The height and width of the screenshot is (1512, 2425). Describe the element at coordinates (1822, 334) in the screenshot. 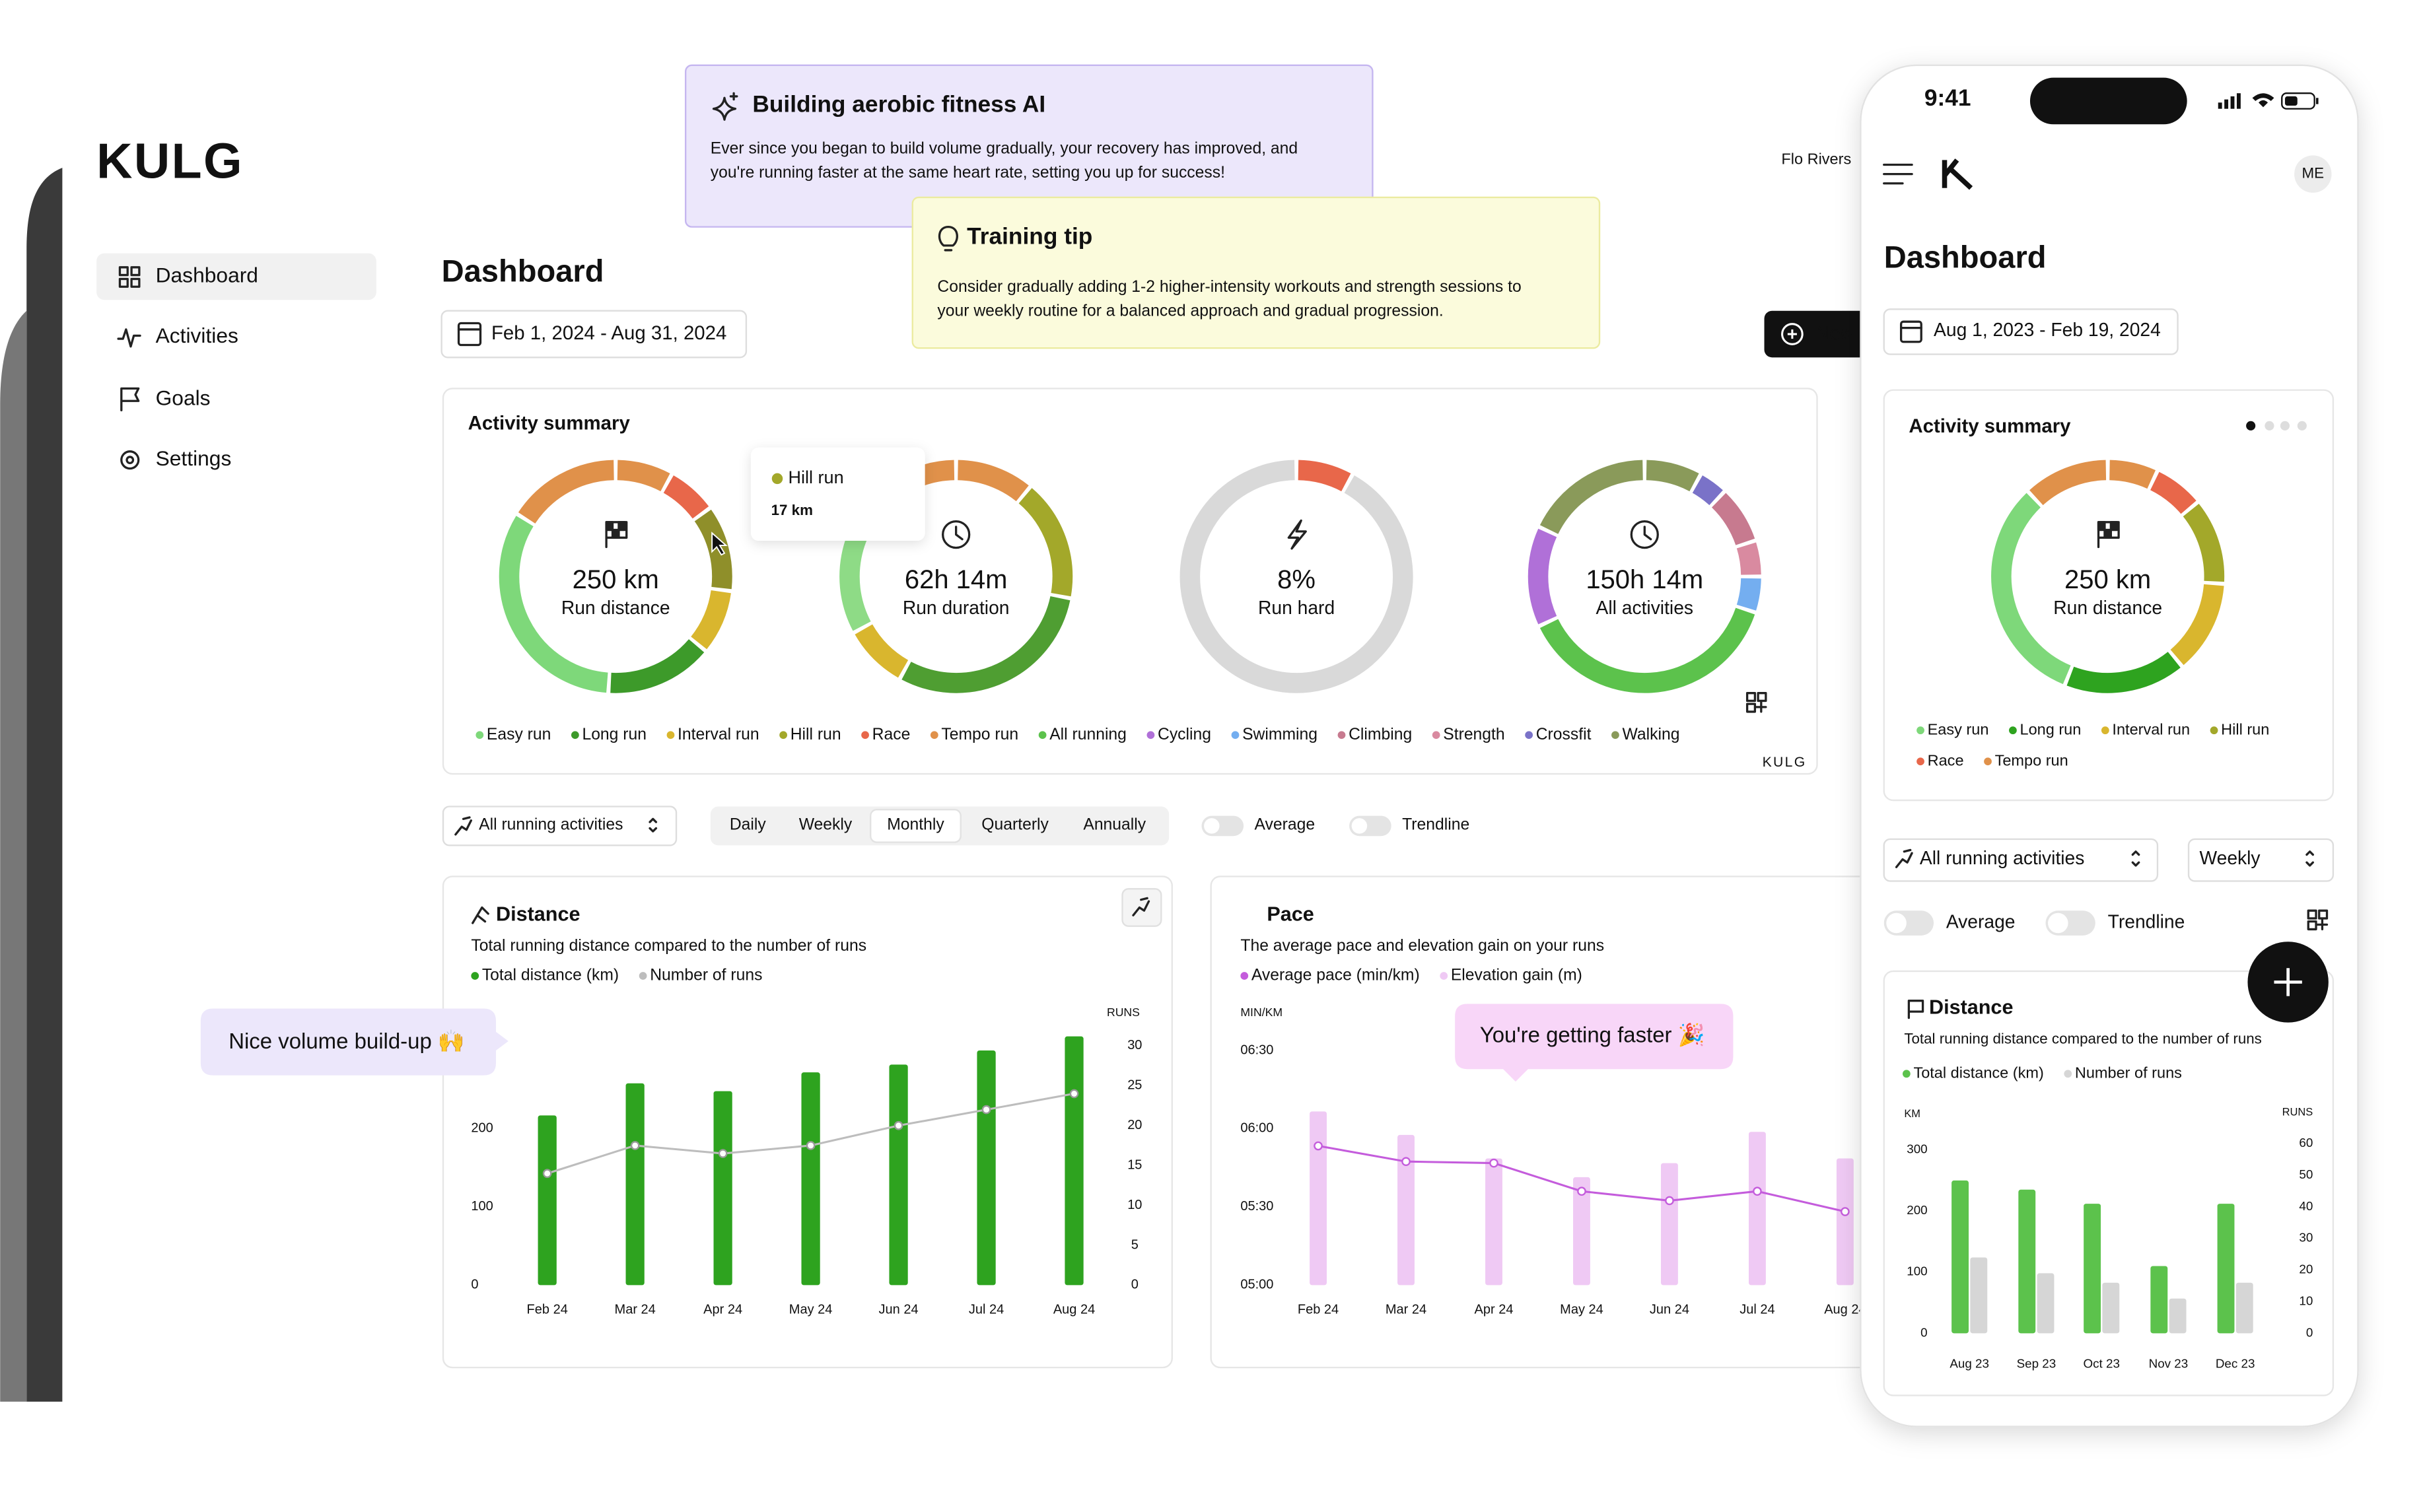

I see `new-button` at that location.